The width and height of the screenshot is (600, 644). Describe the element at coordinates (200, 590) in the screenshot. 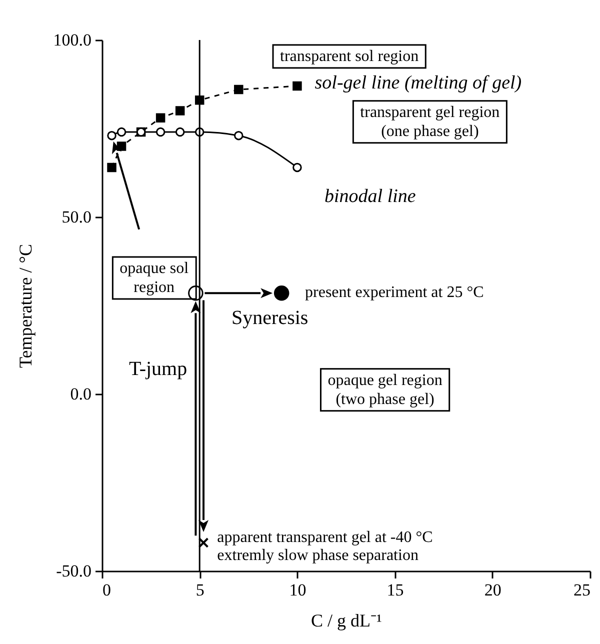

I see `x-tick-label: 5` at that location.